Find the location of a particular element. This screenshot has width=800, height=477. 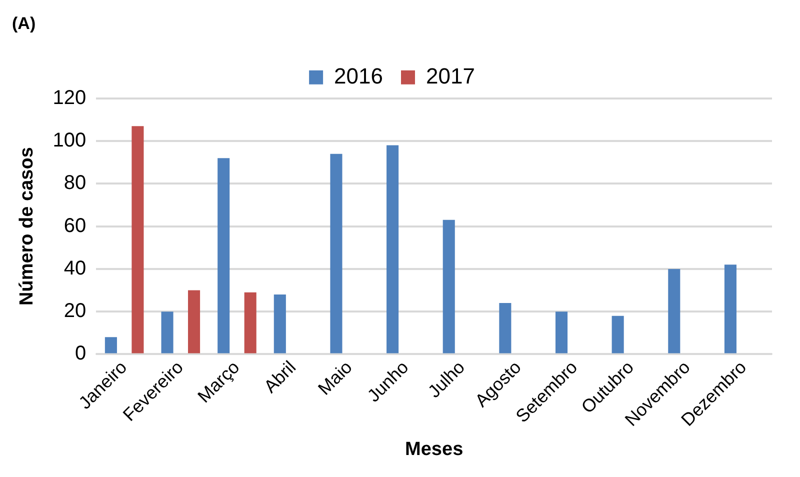

y-tick-label: 80 is located at coordinates (75, 183).